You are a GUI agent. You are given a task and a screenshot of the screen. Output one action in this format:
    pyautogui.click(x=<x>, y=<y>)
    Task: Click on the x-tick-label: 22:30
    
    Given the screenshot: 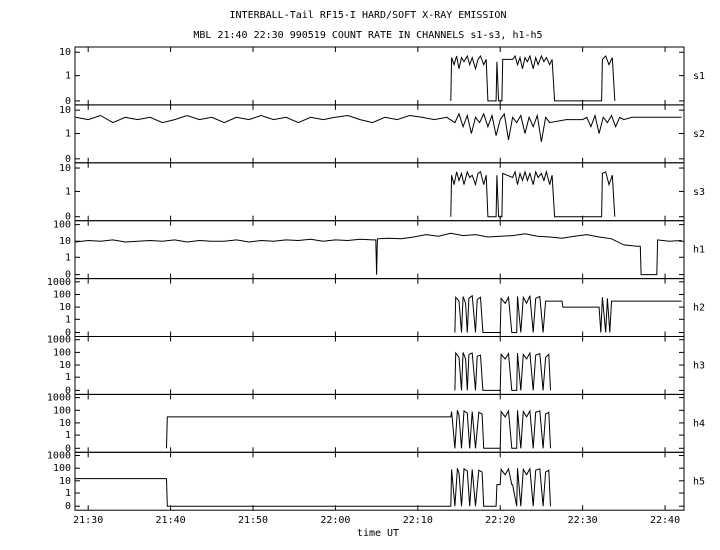 What is the action you would take?
    pyautogui.click(x=583, y=520)
    